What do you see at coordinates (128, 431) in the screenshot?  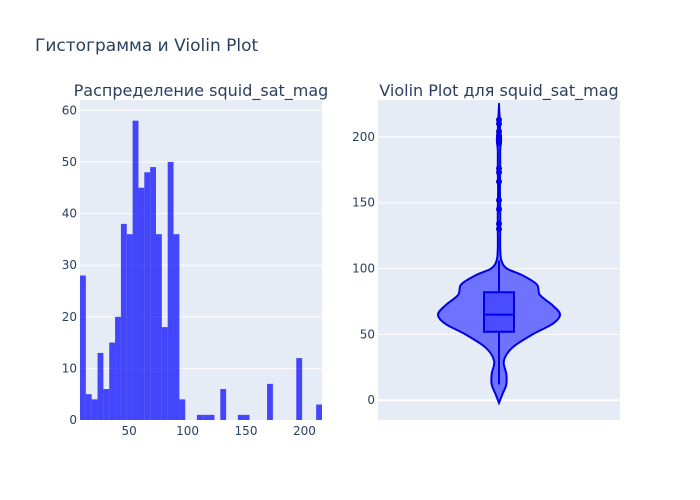 I see `histogram-x-tick-label: 50` at bounding box center [128, 431].